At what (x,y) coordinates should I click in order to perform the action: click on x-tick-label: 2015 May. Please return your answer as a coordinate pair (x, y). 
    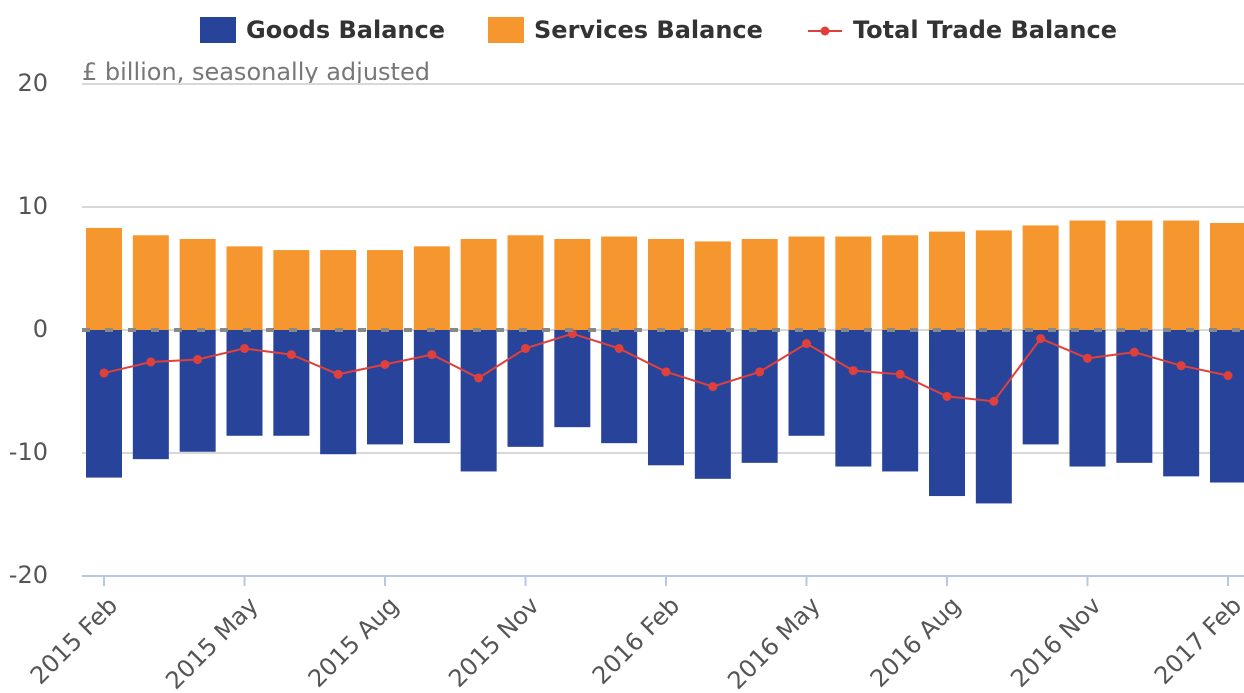
    Looking at the image, I should click on (211, 642).